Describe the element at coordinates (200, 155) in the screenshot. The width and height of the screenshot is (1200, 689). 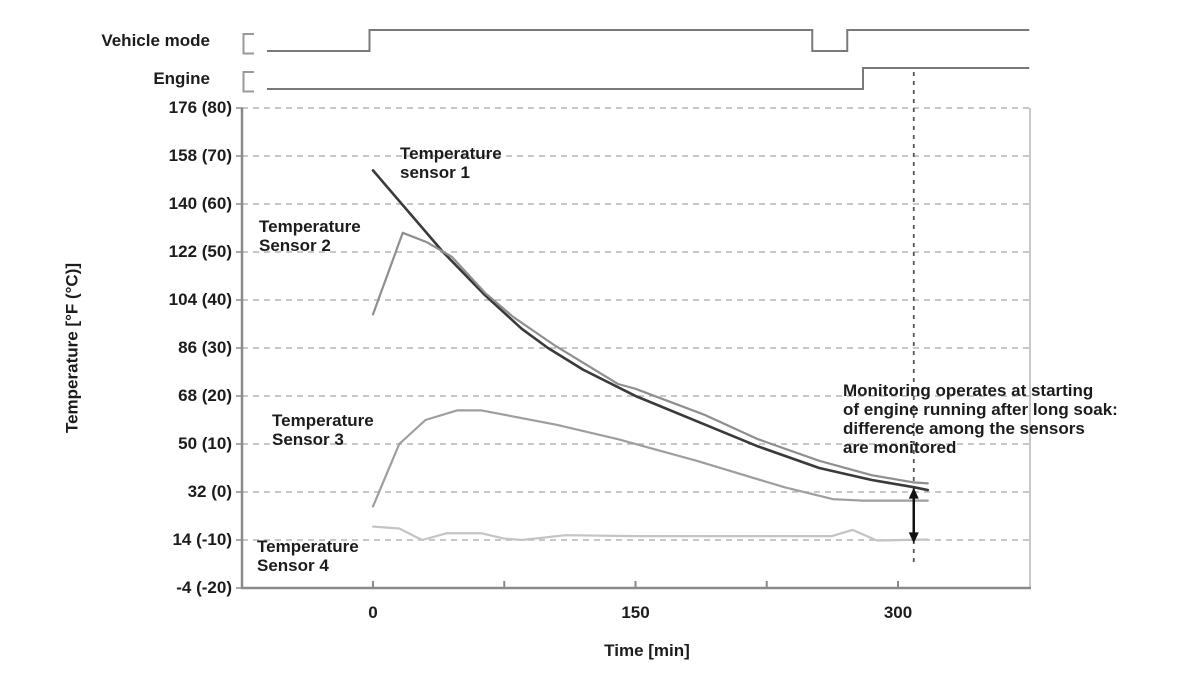
I see `y-tick-label: 158 (70)` at that location.